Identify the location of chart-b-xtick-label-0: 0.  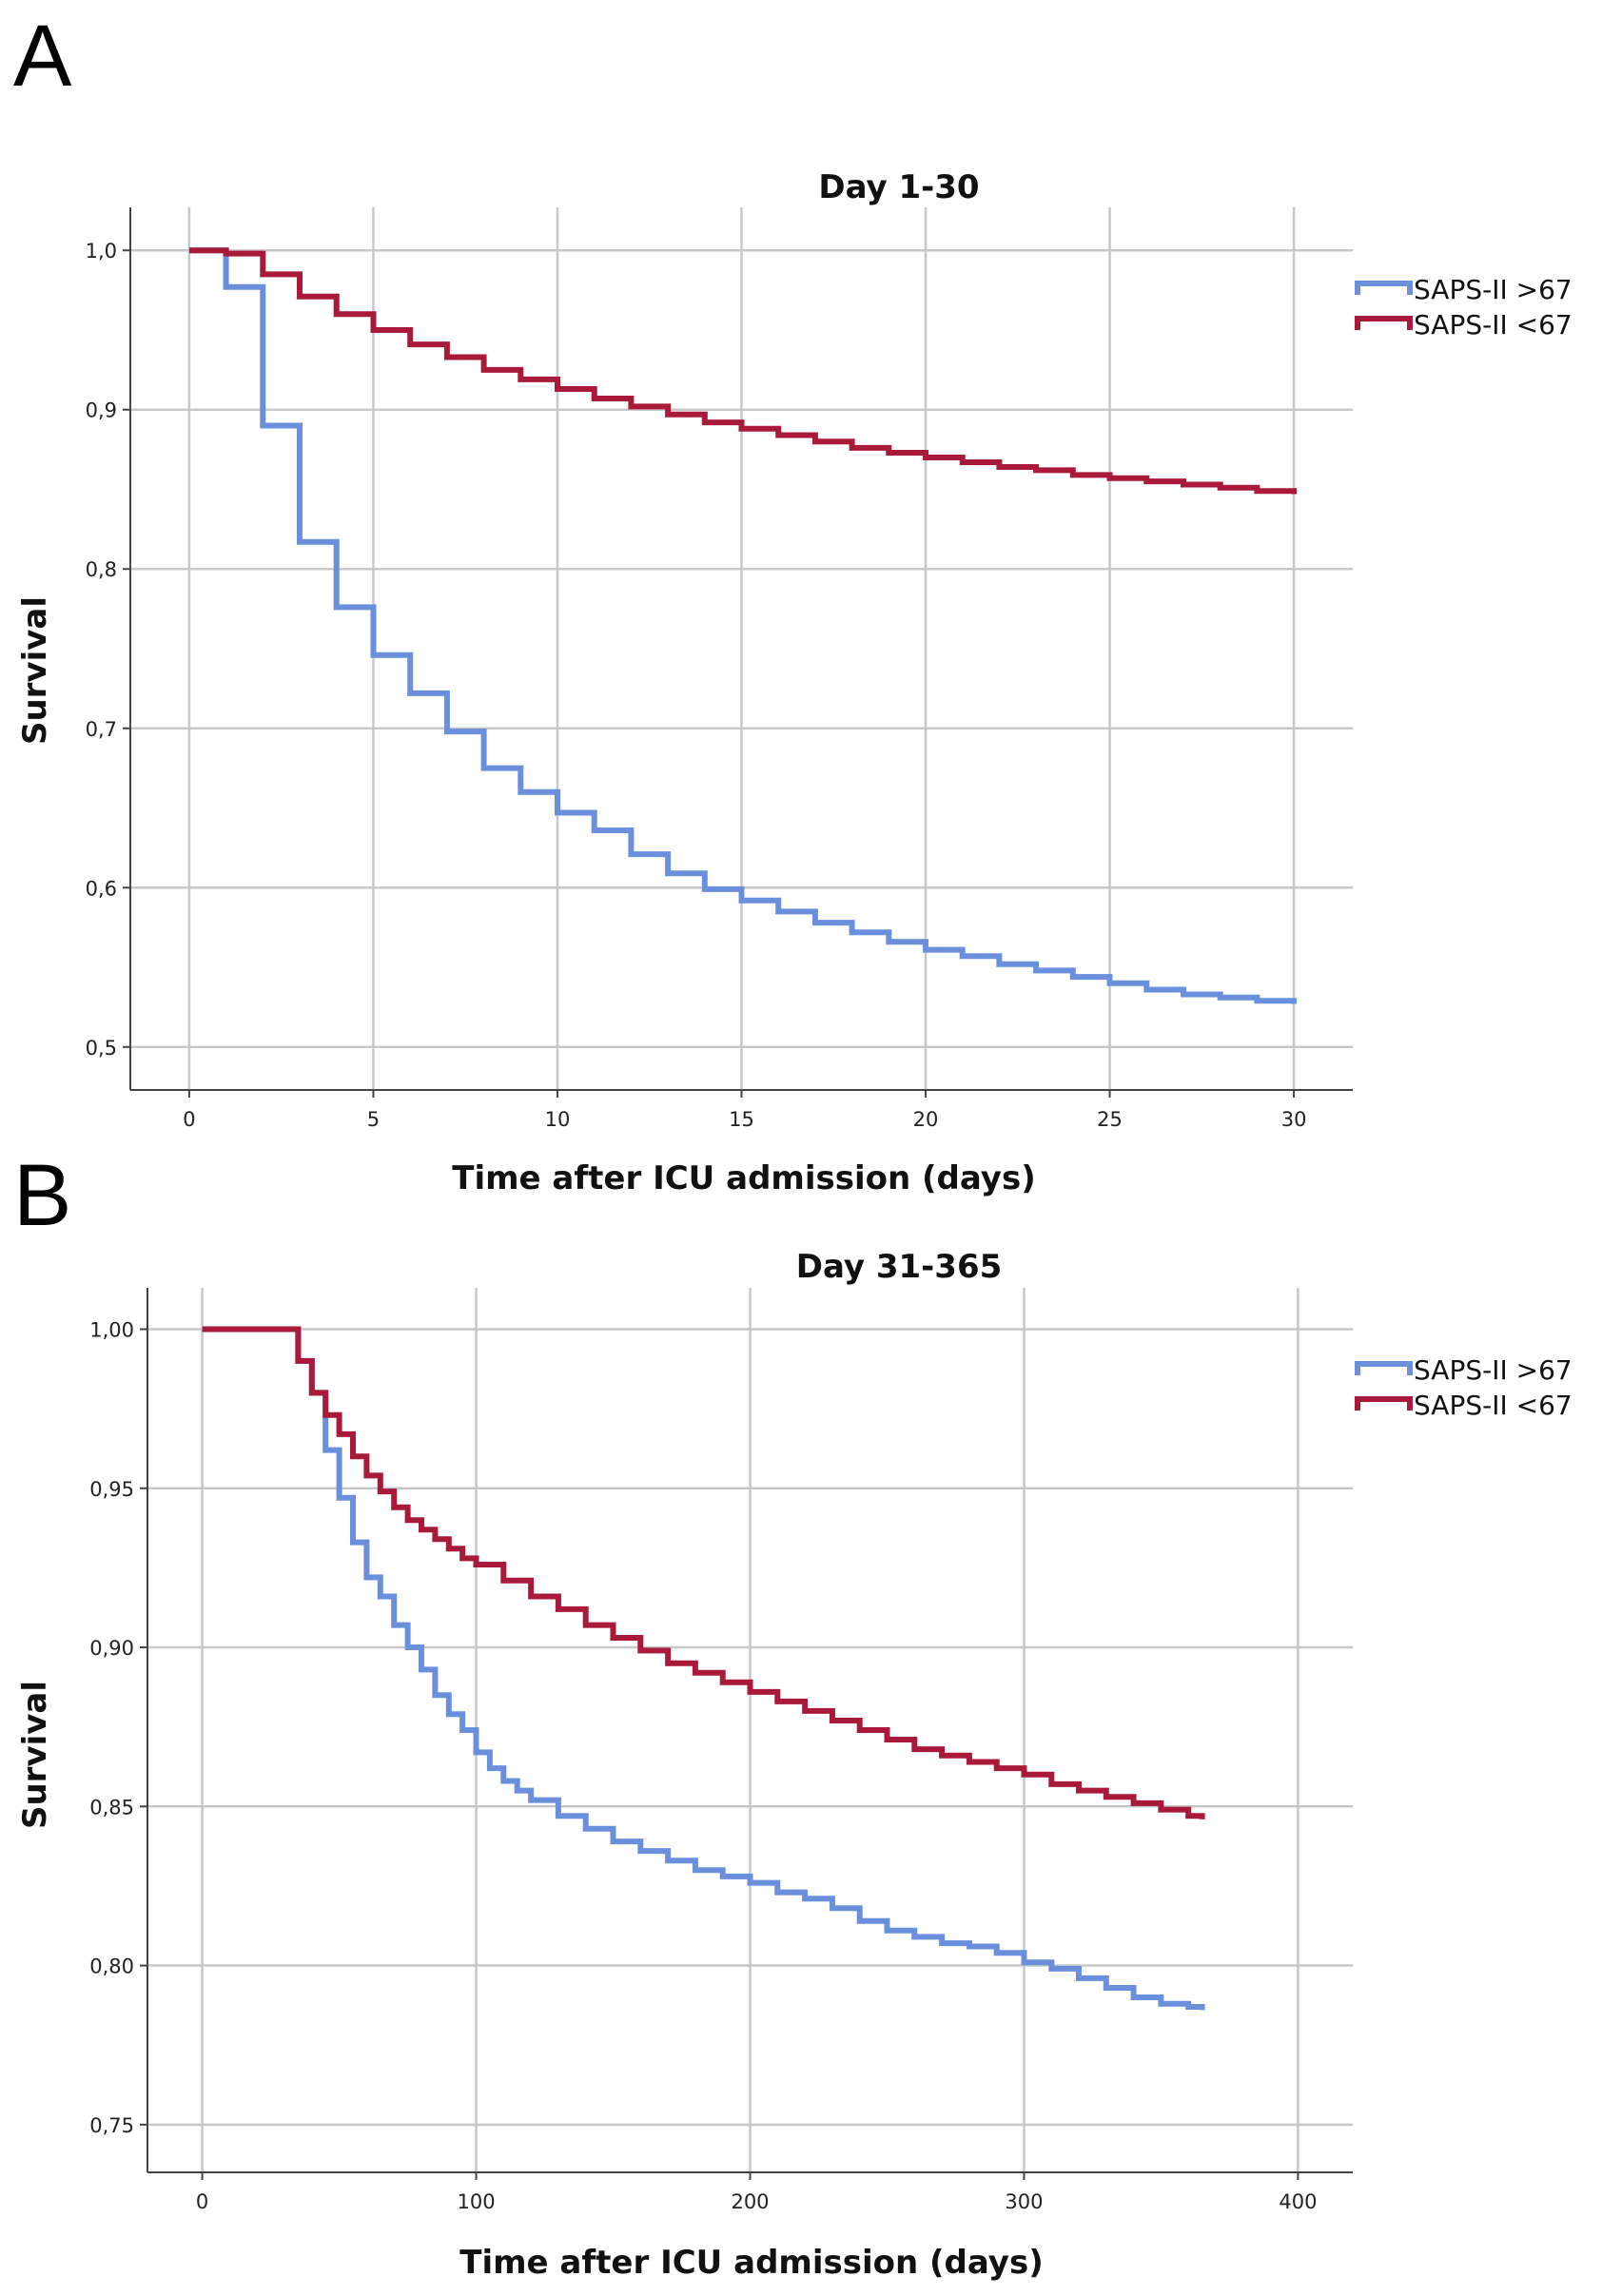
(202, 2201).